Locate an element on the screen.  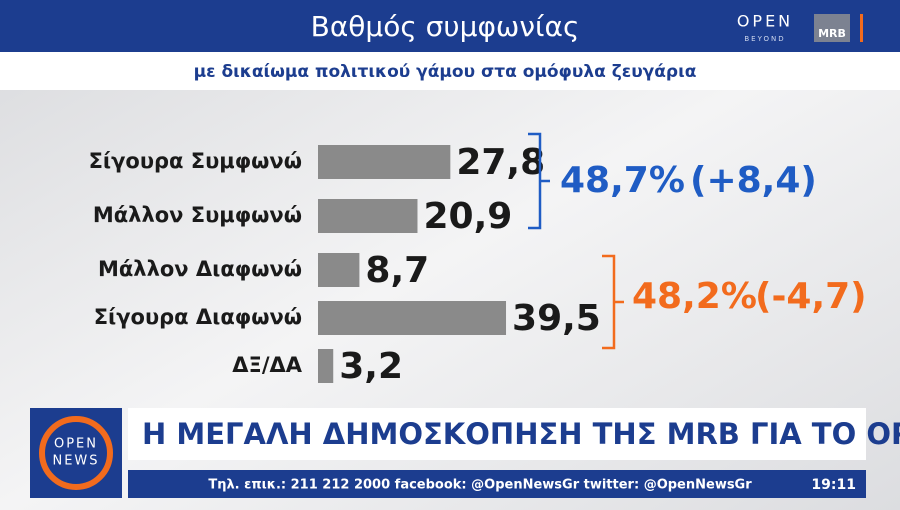
subtitle-bar is located at coordinates (450, 71).